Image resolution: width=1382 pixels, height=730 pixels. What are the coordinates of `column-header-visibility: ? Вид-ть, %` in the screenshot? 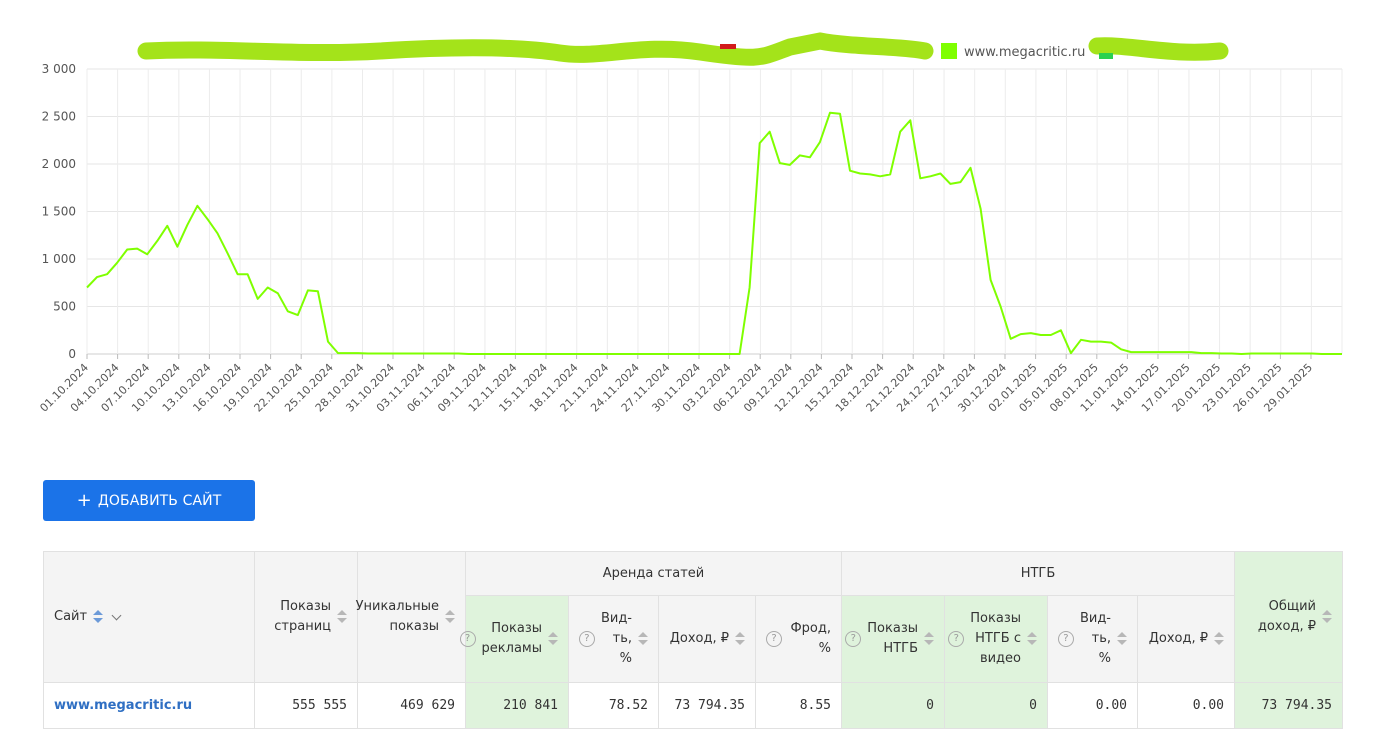 It's located at (613, 639).